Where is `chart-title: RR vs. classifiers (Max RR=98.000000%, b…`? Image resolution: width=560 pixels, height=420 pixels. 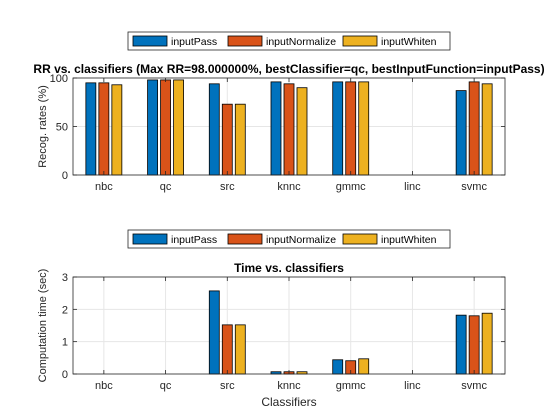 chart-title: RR vs. classifiers (Max RR=98.000000%, b… is located at coordinates (288, 69).